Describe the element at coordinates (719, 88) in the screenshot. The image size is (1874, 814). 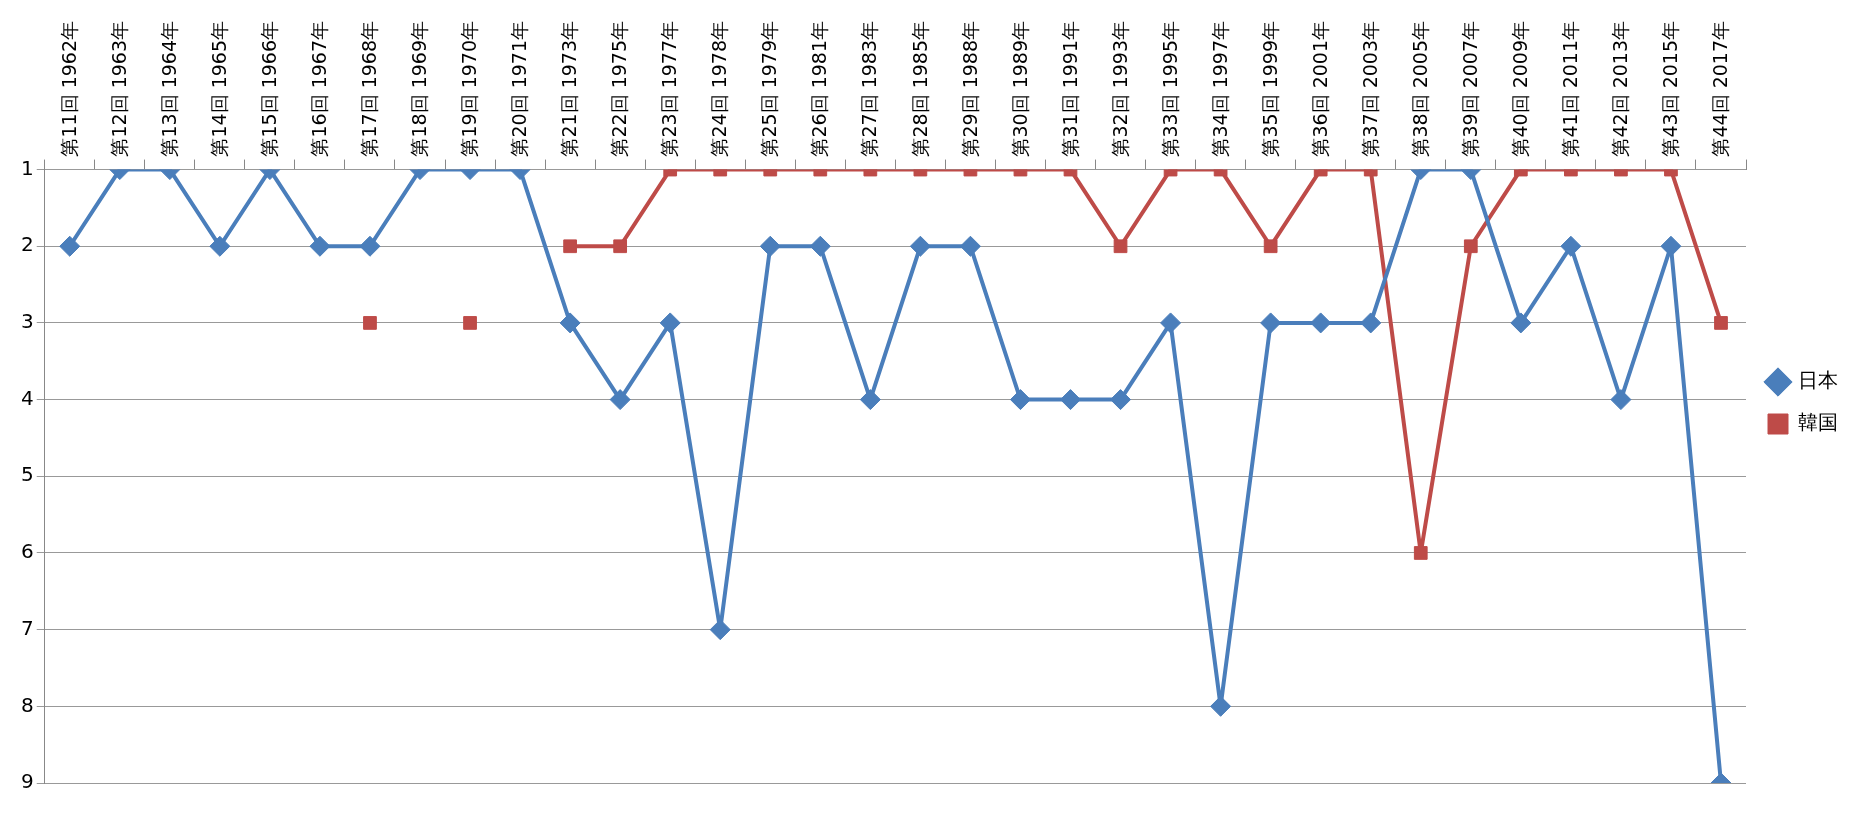
I see `x-tick-label: 第24回 1978年` at that location.